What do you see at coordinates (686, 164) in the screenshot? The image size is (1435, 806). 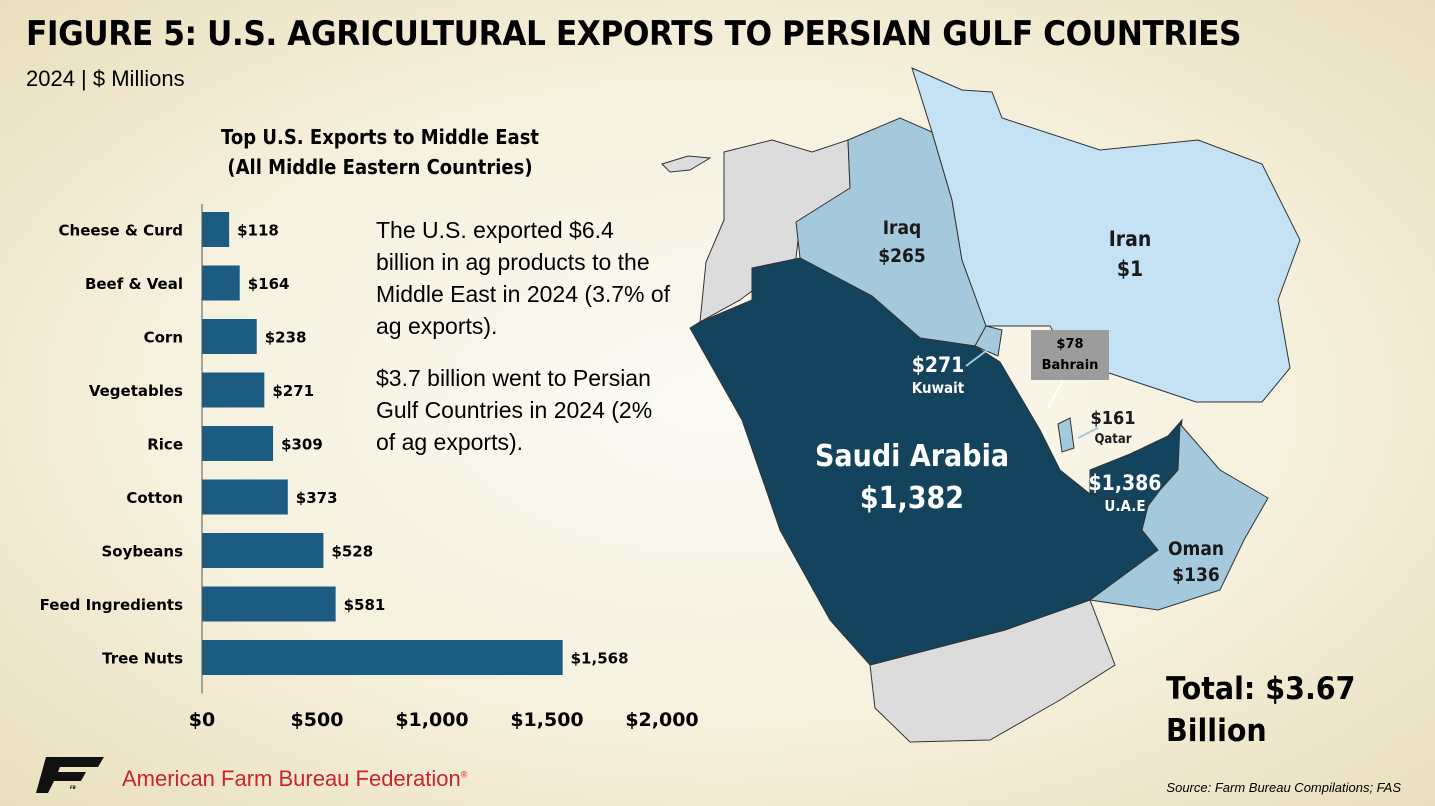 I see `map-other-cyprus` at bounding box center [686, 164].